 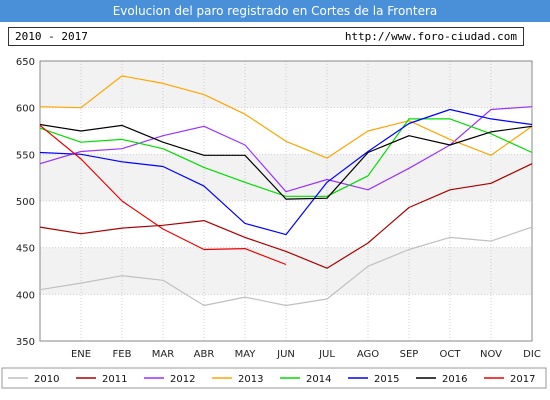 I want to click on x-tick-label: JUL, so click(x=326, y=354).